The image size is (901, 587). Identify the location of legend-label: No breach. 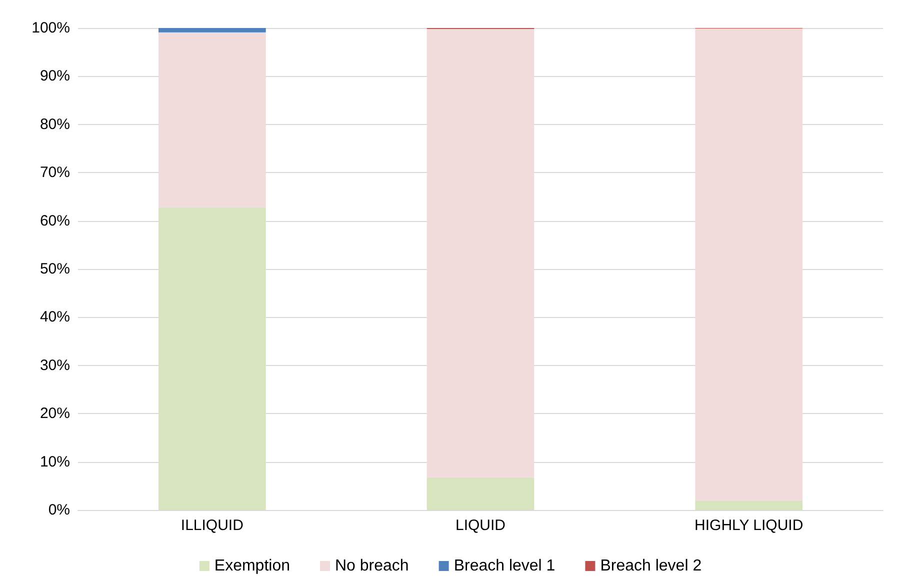
(371, 566).